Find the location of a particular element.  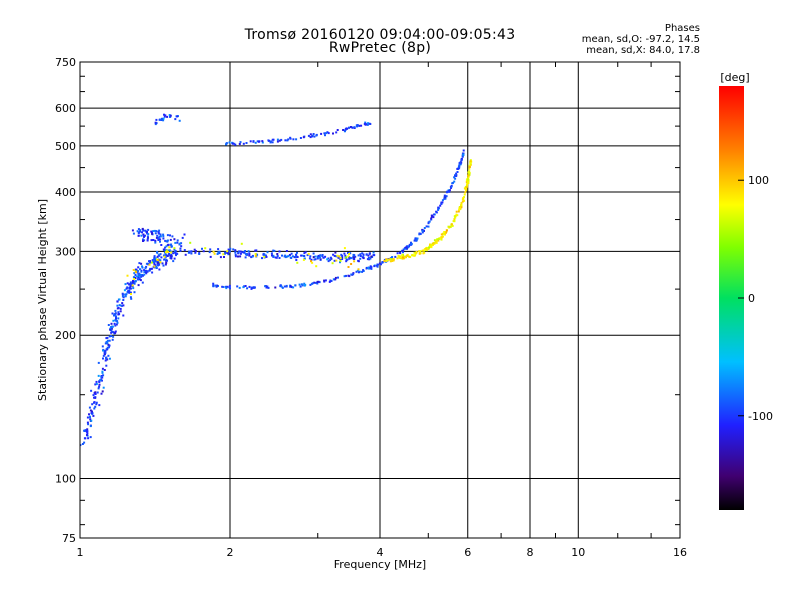

x-mode-stats: mean, sd,X: 84.0, 17.8 is located at coordinates (643, 50).